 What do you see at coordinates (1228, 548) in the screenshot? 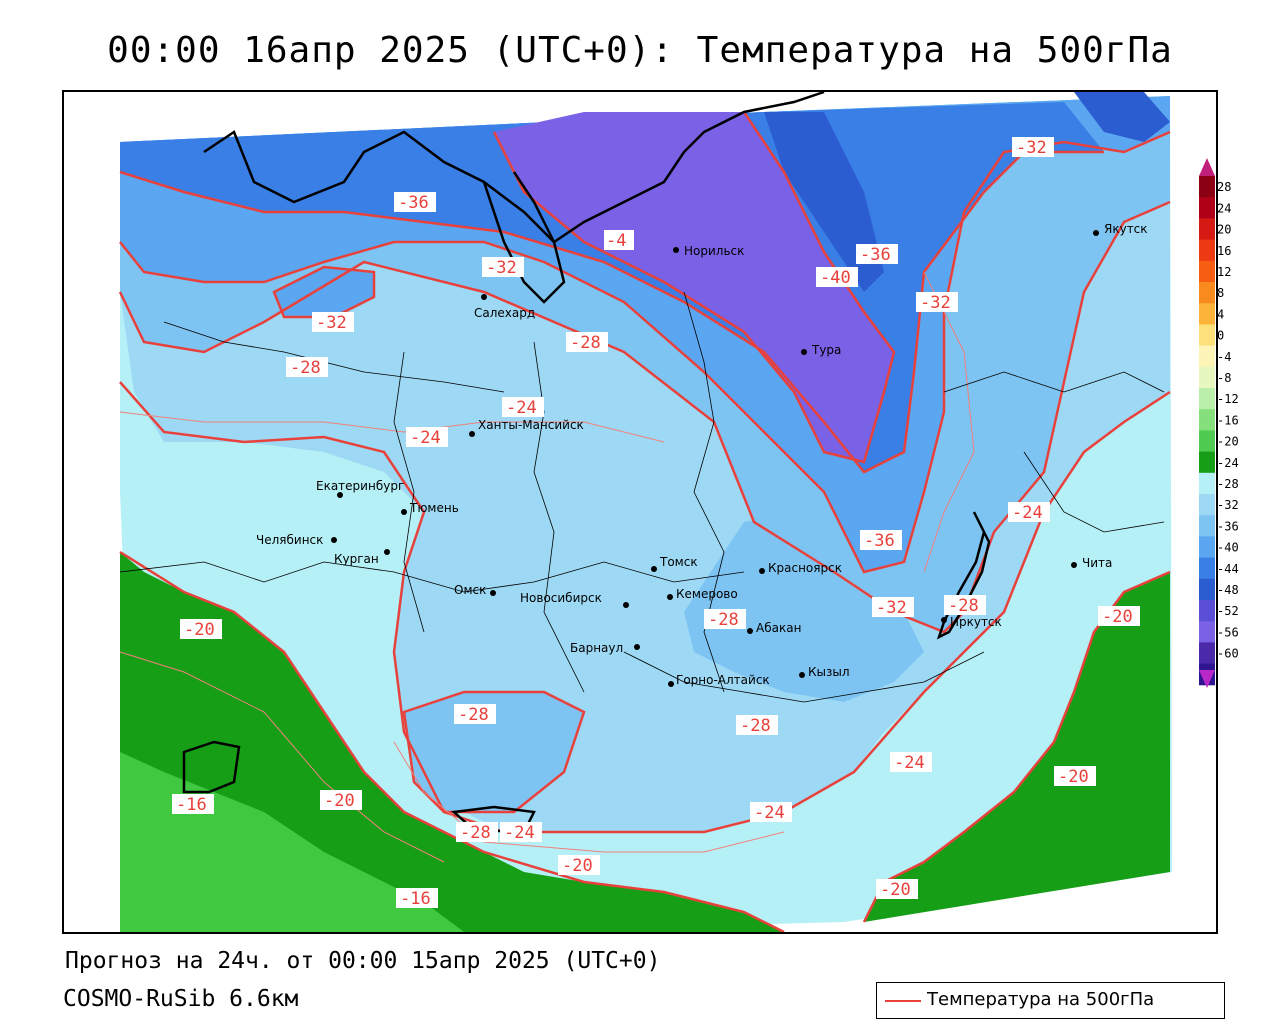
I see `colorbar-tick-label: -40` at bounding box center [1228, 548].